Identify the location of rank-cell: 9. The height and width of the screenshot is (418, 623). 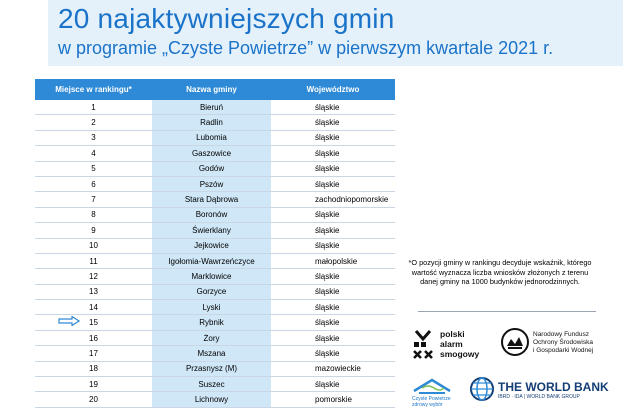
(93, 230).